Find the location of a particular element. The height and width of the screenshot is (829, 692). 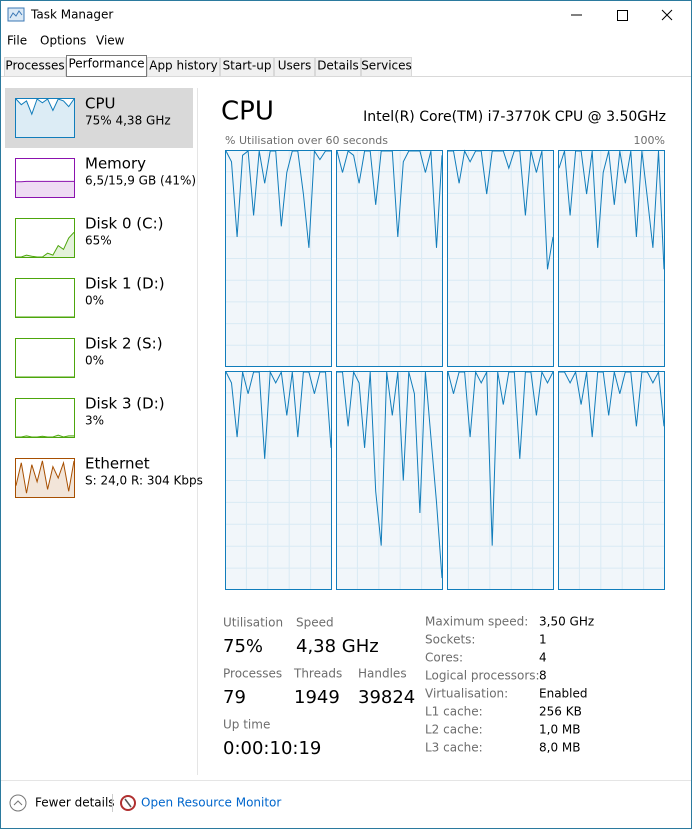

tab-label: App history is located at coordinates (183, 66).